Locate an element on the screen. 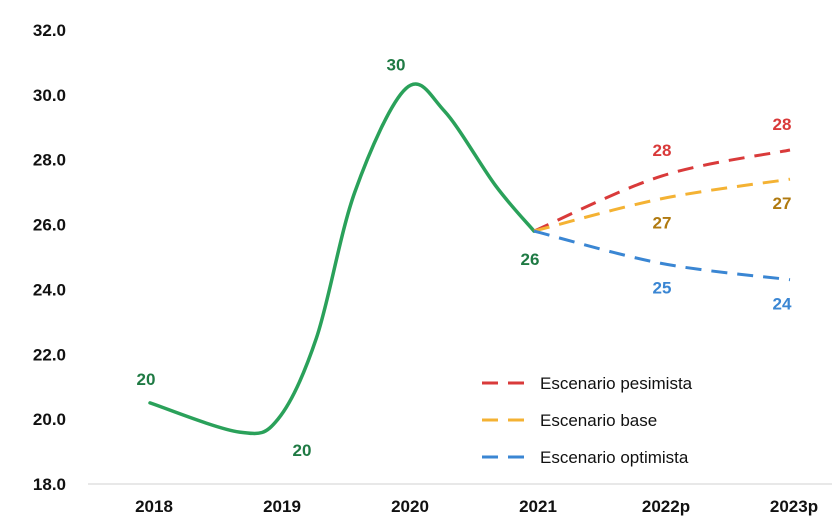  historical-data-label: 26 is located at coordinates (530, 259).